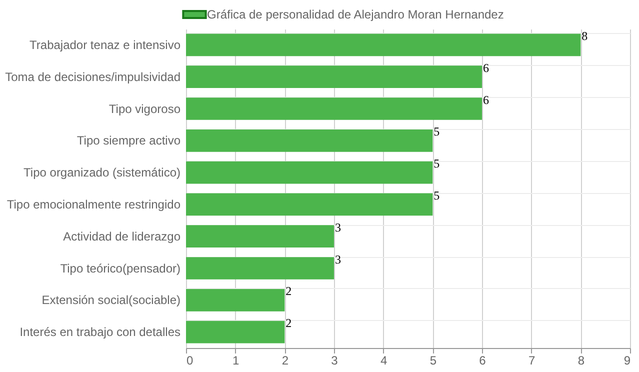 This screenshot has height=372, width=639. What do you see at coordinates (111, 300) in the screenshot?
I see `y-tick-label: Extensión social(sociable)` at bounding box center [111, 300].